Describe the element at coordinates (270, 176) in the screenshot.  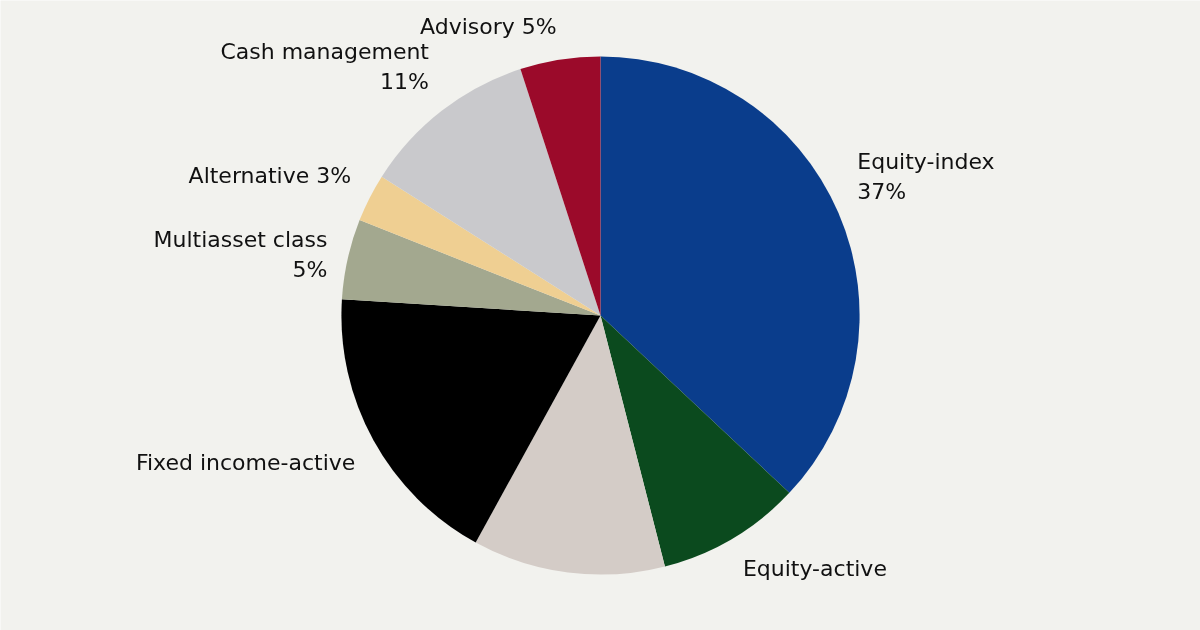
I see `slice-label: Alternative 3%` at that location.